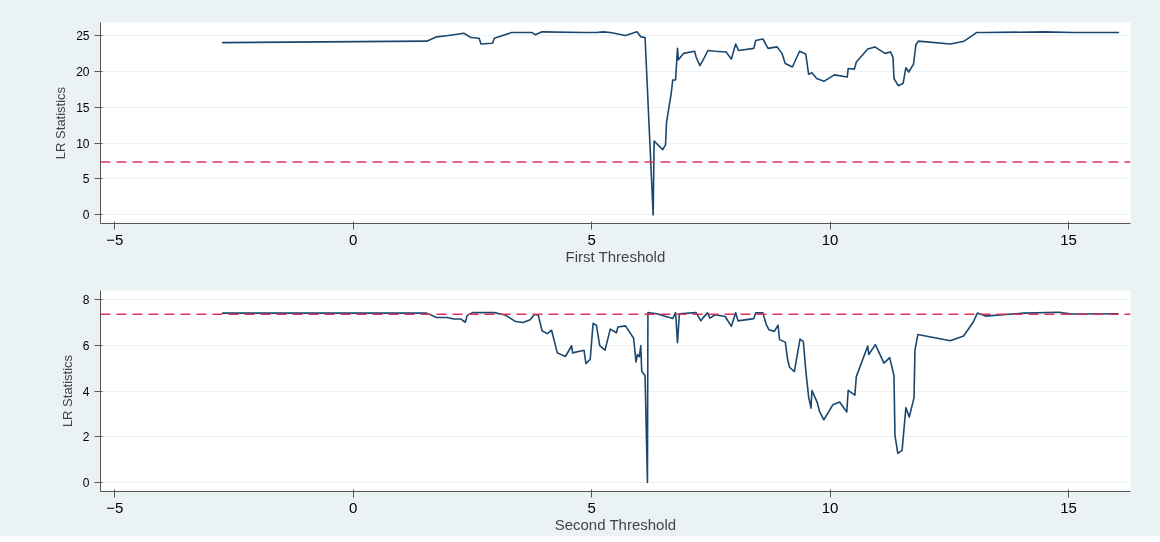 This screenshot has width=1160, height=542. Describe the element at coordinates (83, 71) in the screenshot. I see `y-tick-label: 20` at that location.